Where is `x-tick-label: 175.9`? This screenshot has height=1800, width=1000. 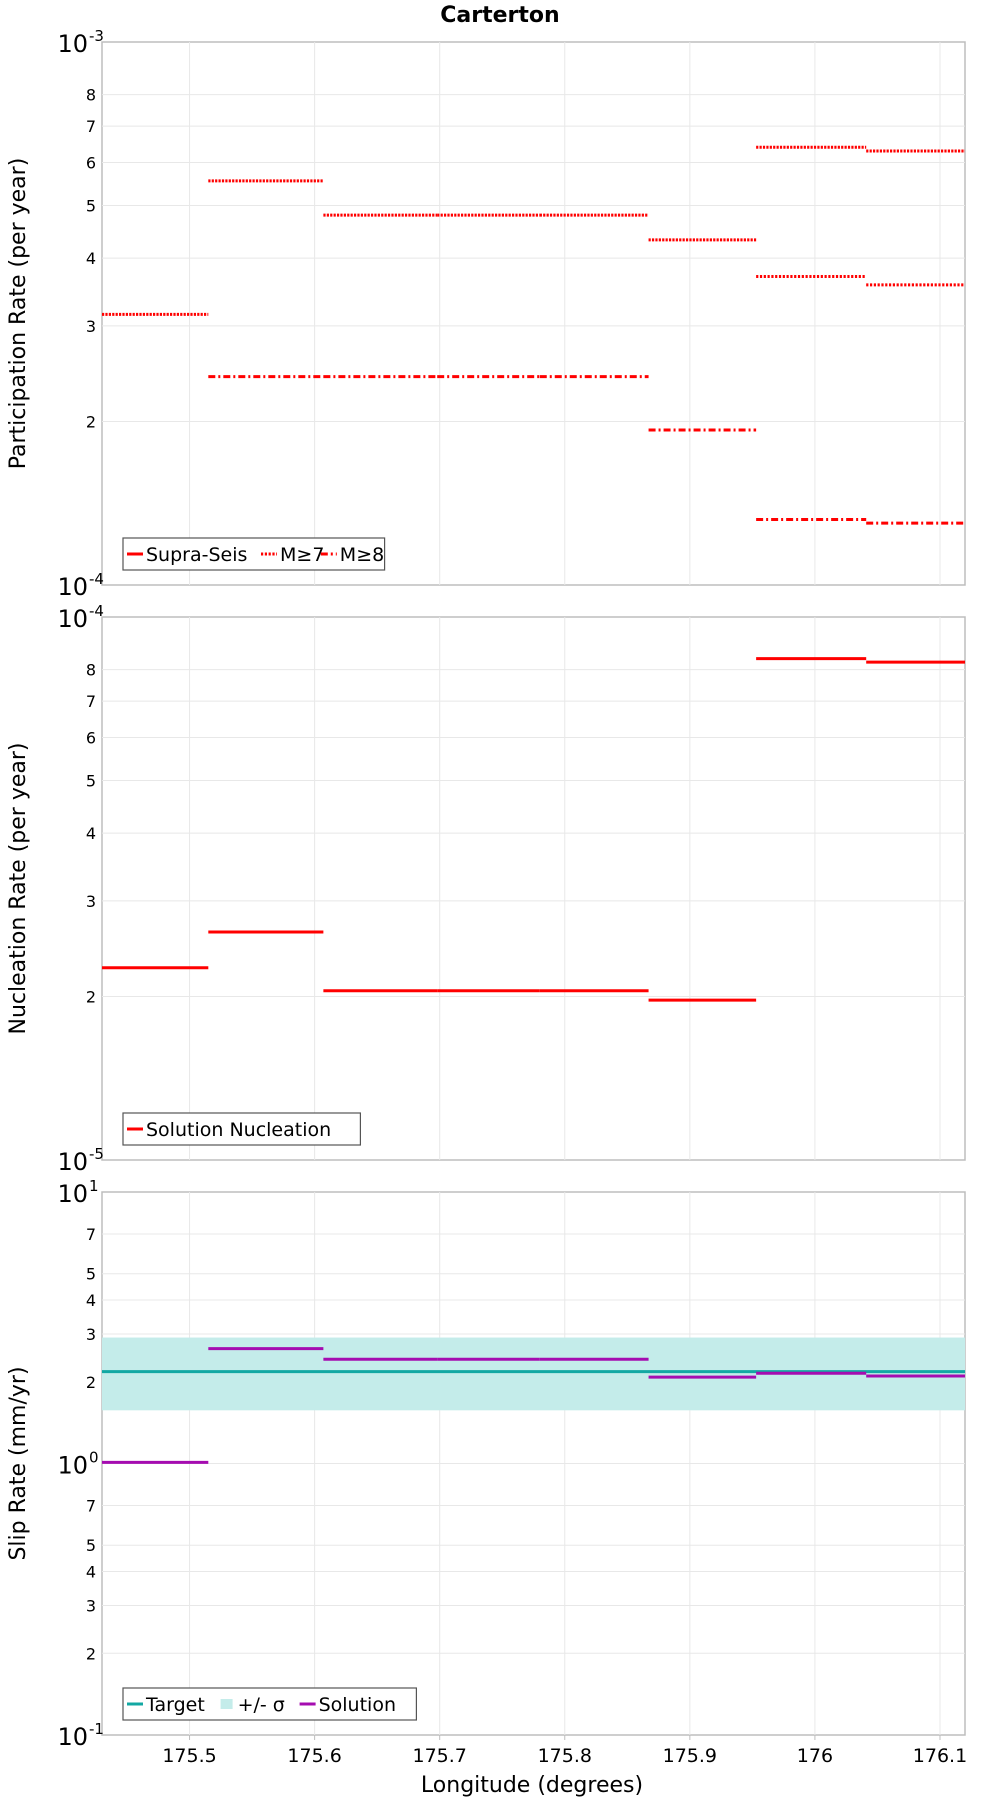 x-tick-label: 175.9 is located at coordinates (690, 1756).